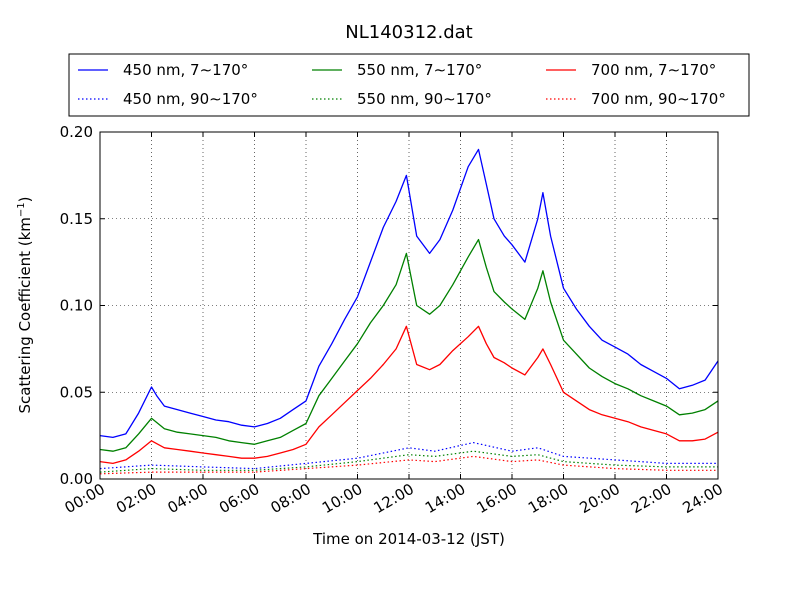 The image size is (800, 600). I want to click on x-tick-label: 06:00, so click(239, 498).